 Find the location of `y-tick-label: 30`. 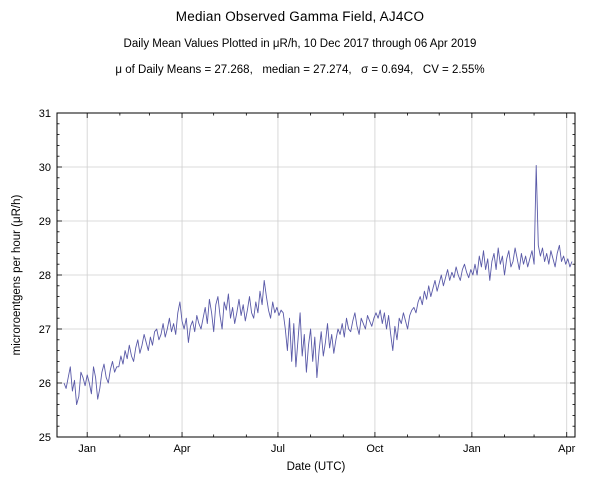

y-tick-label: 30 is located at coordinates (45, 168).